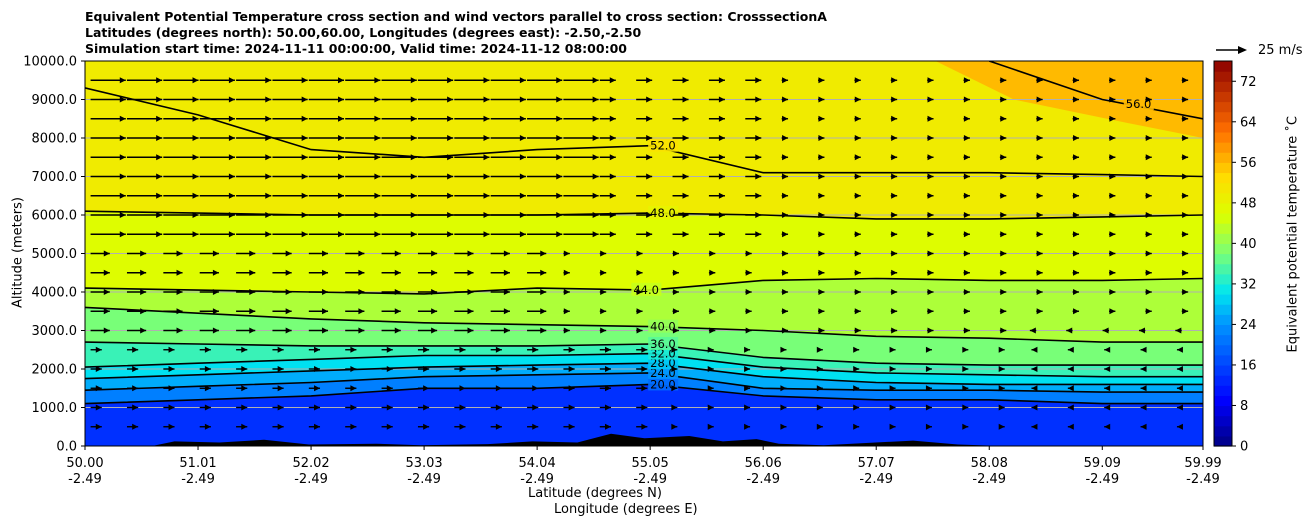 This screenshot has height=526, width=1308. Describe the element at coordinates (1244, 406) in the screenshot. I see `colorbar-tick-label: 8` at that location.